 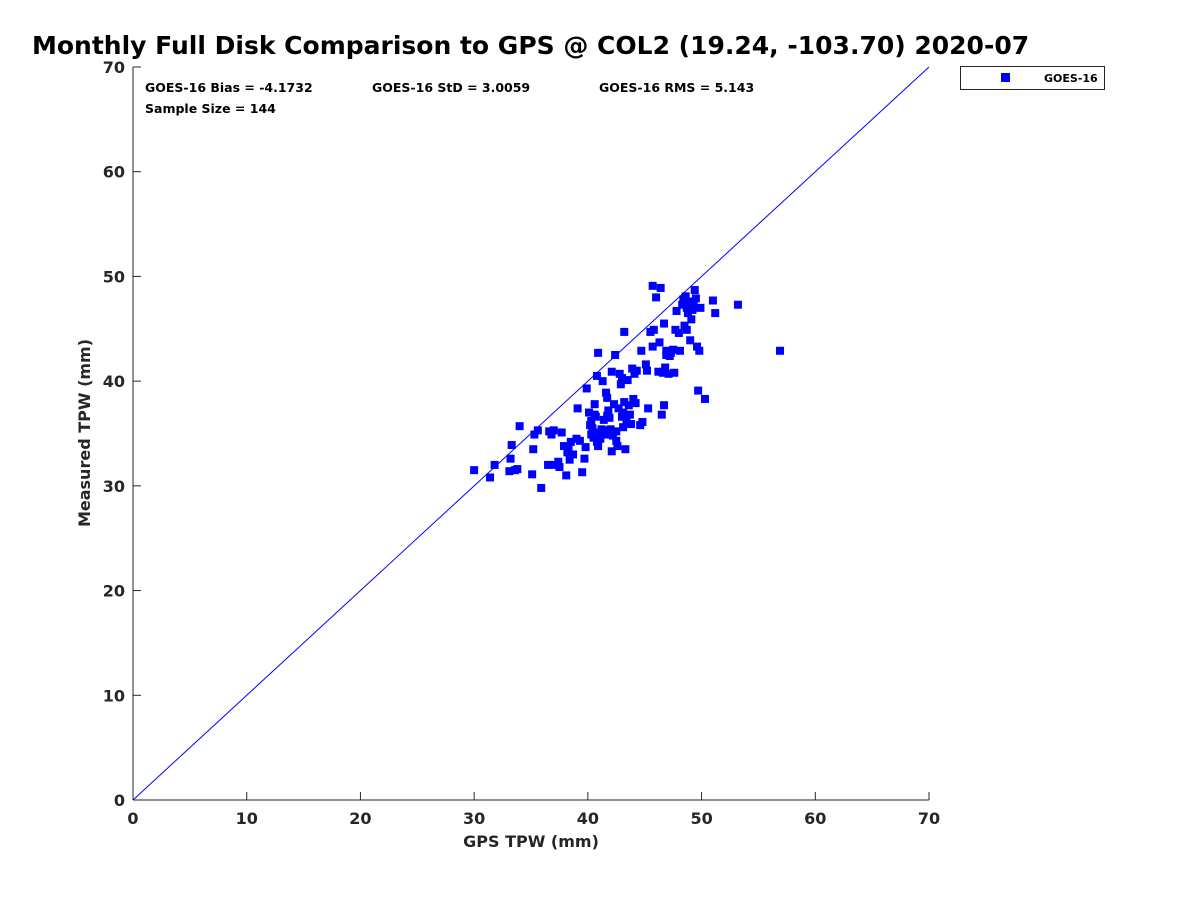 I want to click on y-tick-label: 30, so click(x=114, y=486).